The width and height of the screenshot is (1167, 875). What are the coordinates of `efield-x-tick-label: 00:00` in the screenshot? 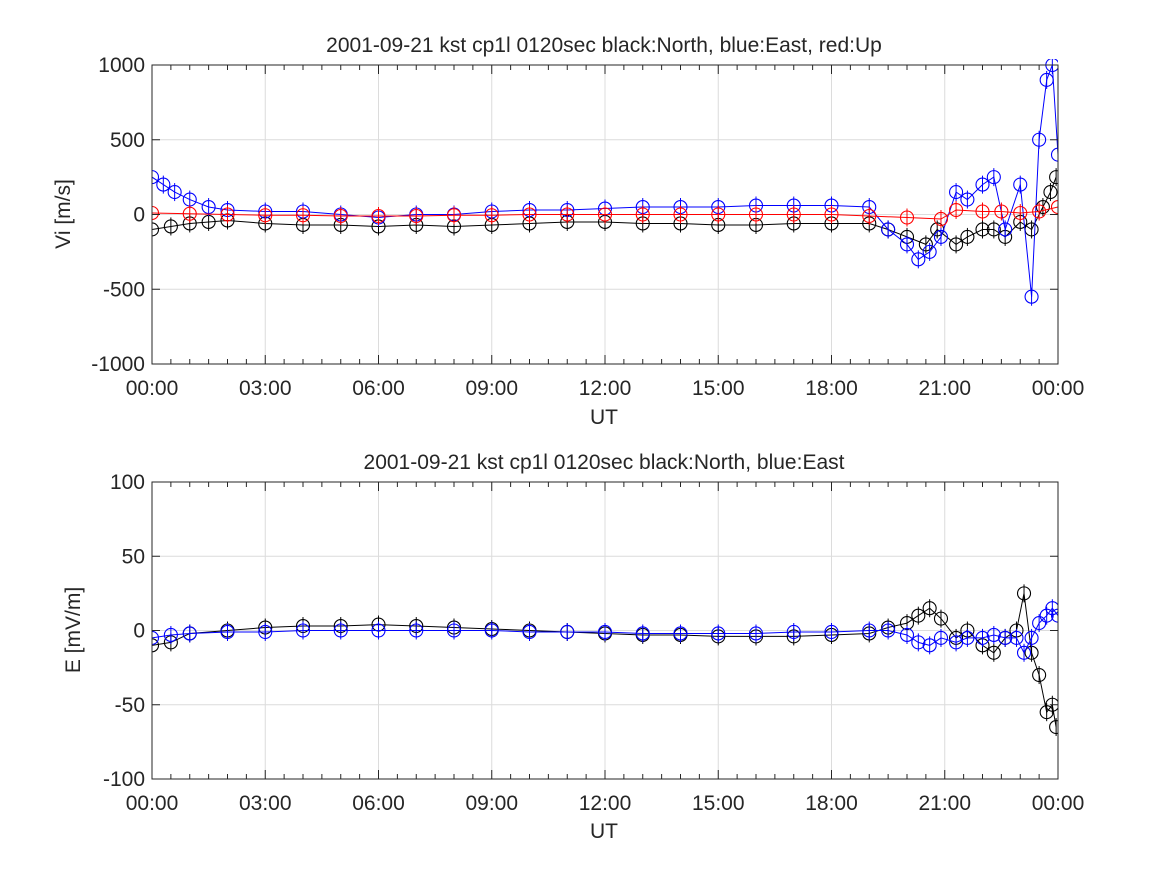 It's located at (152, 803).